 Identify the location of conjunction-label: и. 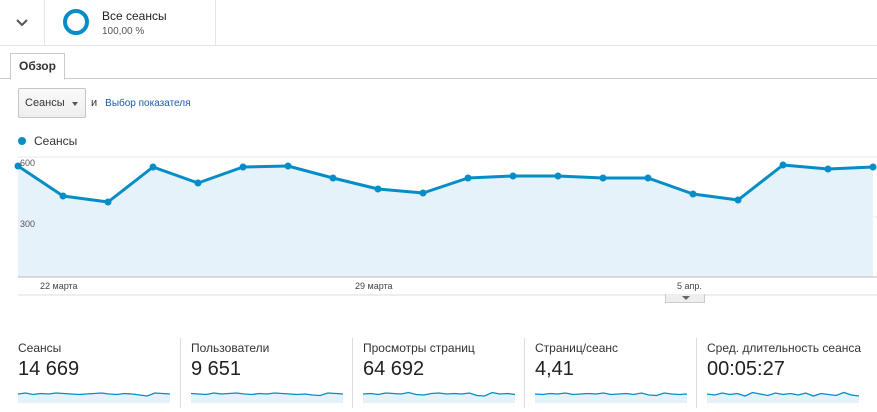
(94, 103).